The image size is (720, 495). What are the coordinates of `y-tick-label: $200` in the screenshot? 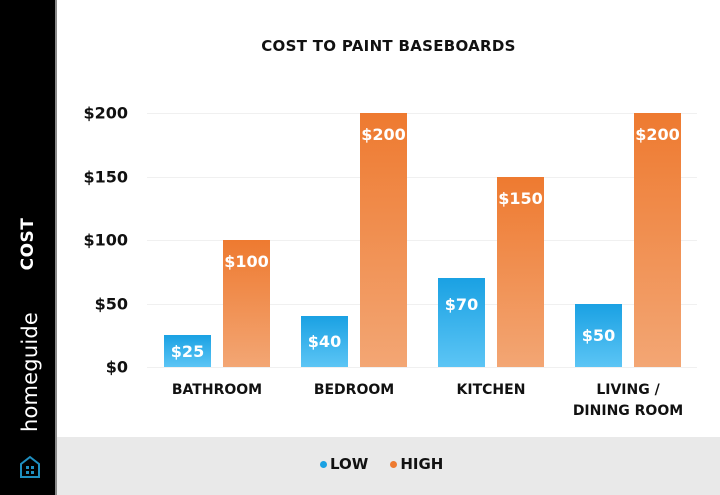 It's located at (105, 113).